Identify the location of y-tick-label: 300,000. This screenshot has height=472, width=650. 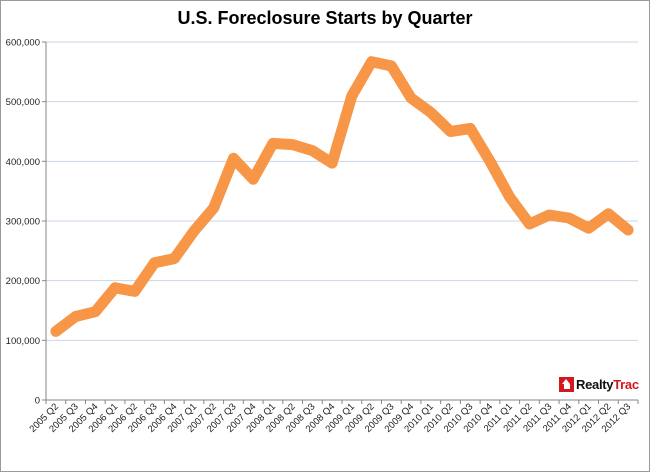
(23, 222).